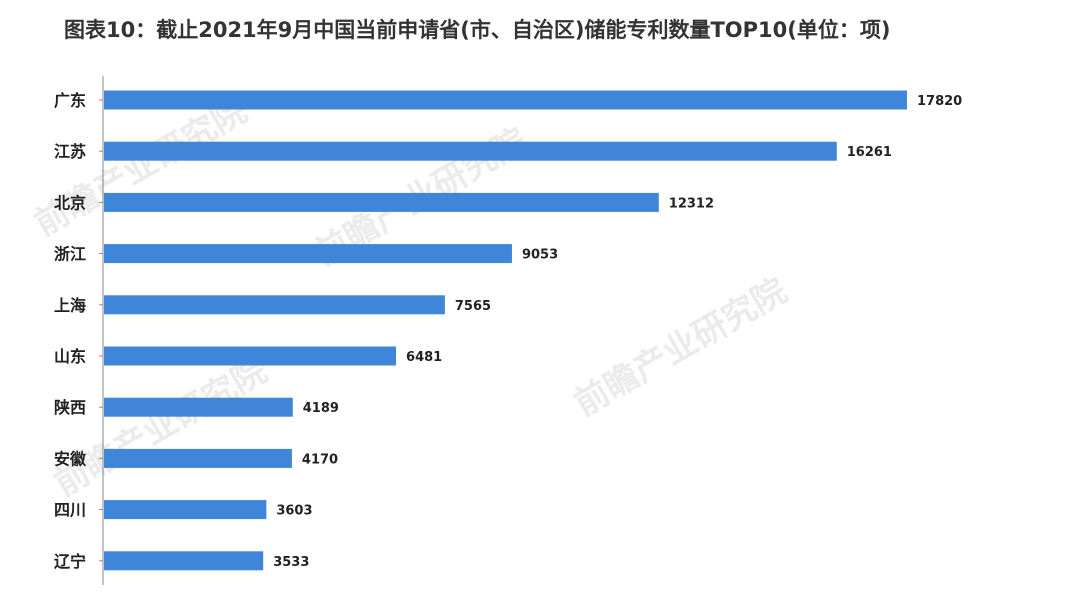 The height and width of the screenshot is (605, 1073). What do you see at coordinates (70, 151) in the screenshot?
I see `category-label: 江苏` at bounding box center [70, 151].